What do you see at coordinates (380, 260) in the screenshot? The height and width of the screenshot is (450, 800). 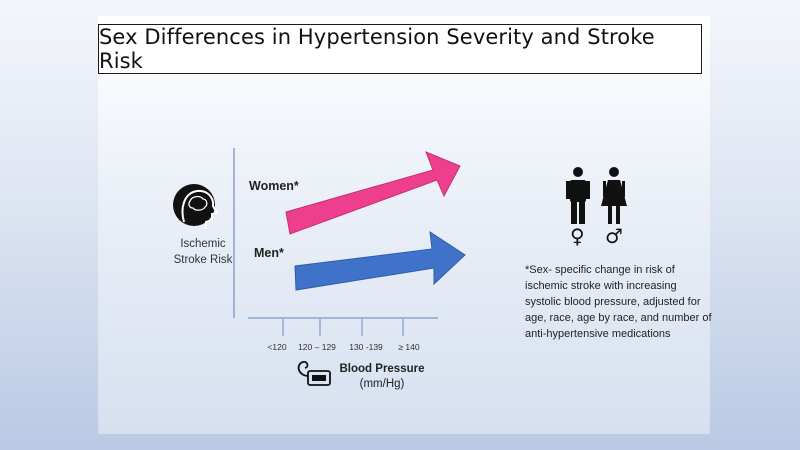 I see `men-arrow` at bounding box center [380, 260].